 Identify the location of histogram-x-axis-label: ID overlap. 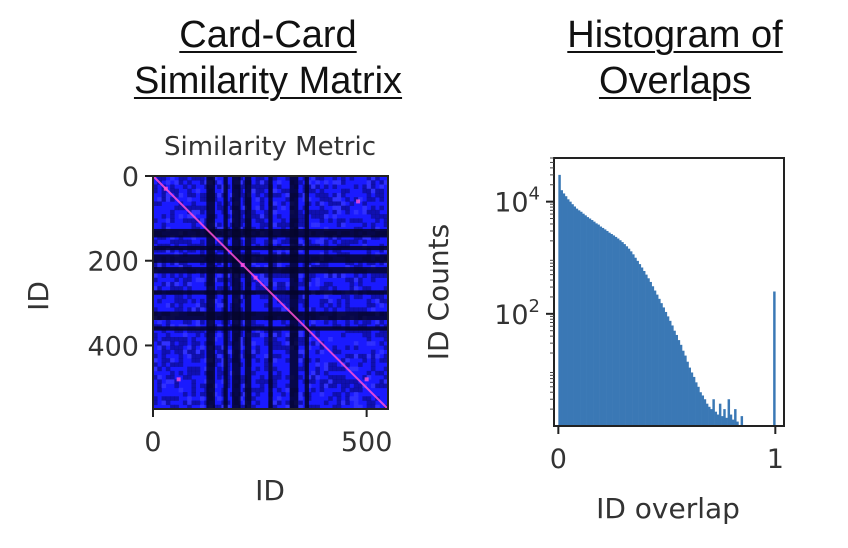
(668, 508).